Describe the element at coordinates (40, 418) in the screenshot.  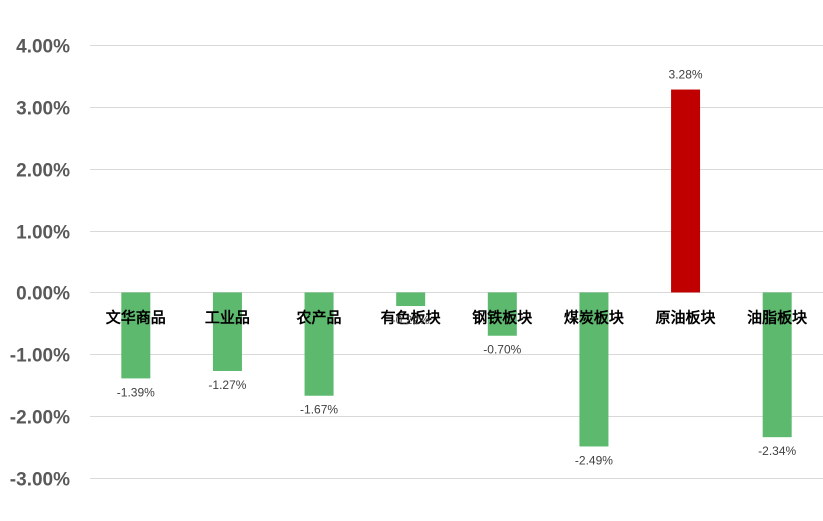
I see `y-tick-label: -2.00%` at that location.